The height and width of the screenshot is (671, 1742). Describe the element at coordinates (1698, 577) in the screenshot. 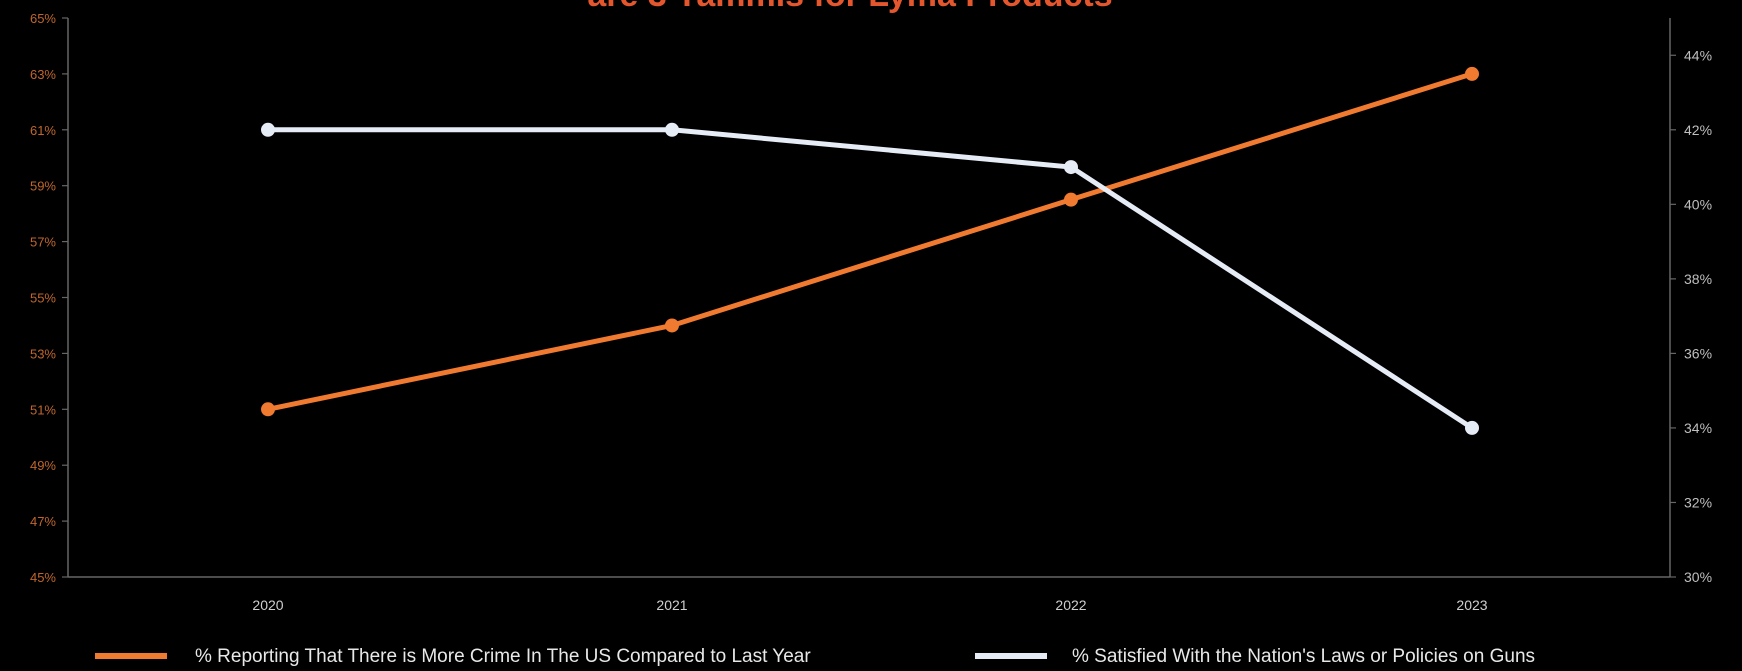

I see `right-tick-label: 30%` at that location.